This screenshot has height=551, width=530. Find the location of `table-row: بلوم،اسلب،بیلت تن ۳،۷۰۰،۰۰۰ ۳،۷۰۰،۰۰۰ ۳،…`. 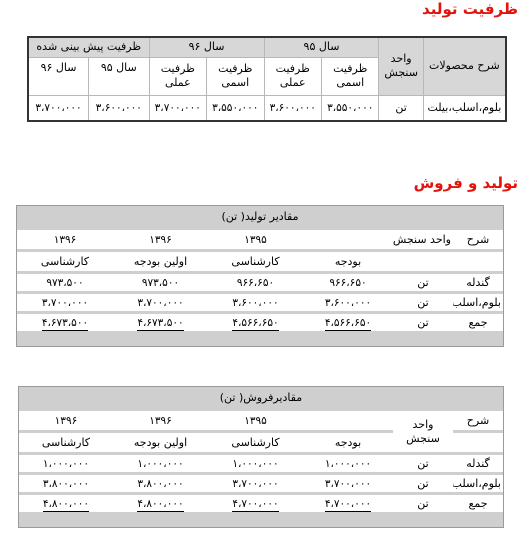

table-row: بلوم،اسلب،بیلت تن ۳،۷۰۰،۰۰۰ ۳،۷۰۰،۰۰۰ ۳،… is located at coordinates (260, 485).